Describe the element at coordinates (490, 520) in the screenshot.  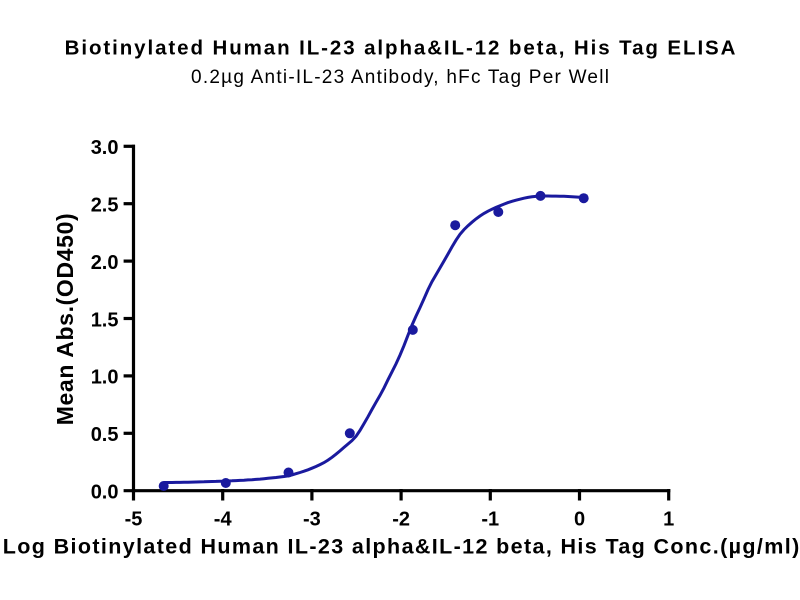
I see `svg-text: -1` at that location.